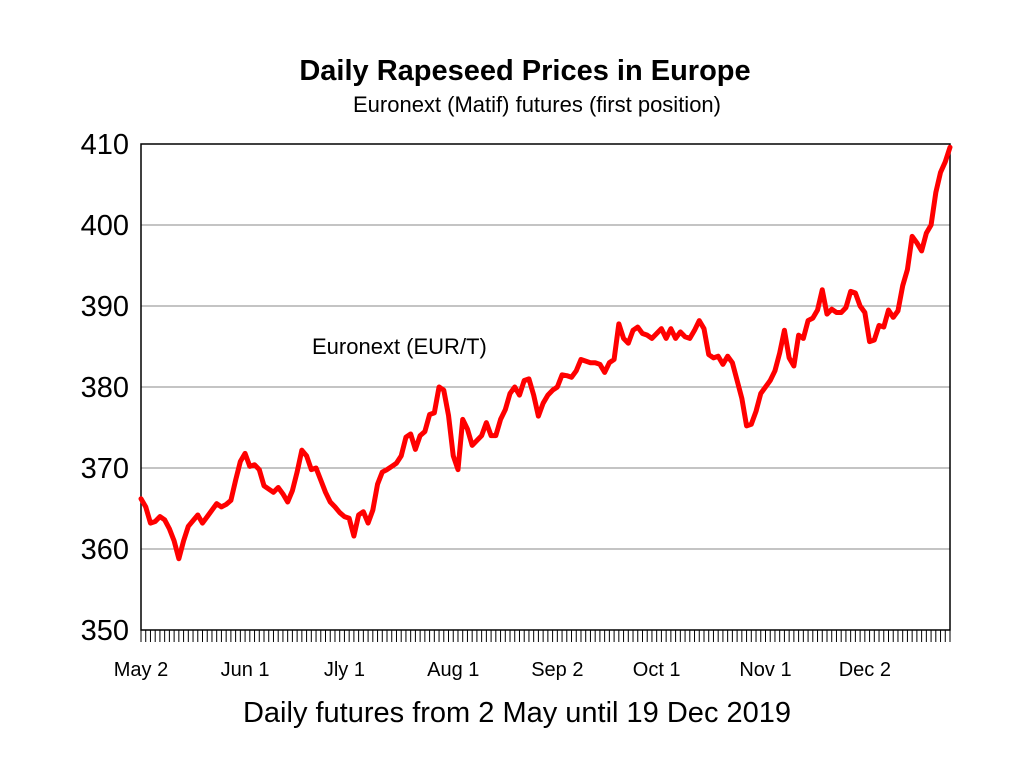 The height and width of the screenshot is (770, 1027). I want to click on series-annotation: Euronext (EUR/T), so click(399, 346).